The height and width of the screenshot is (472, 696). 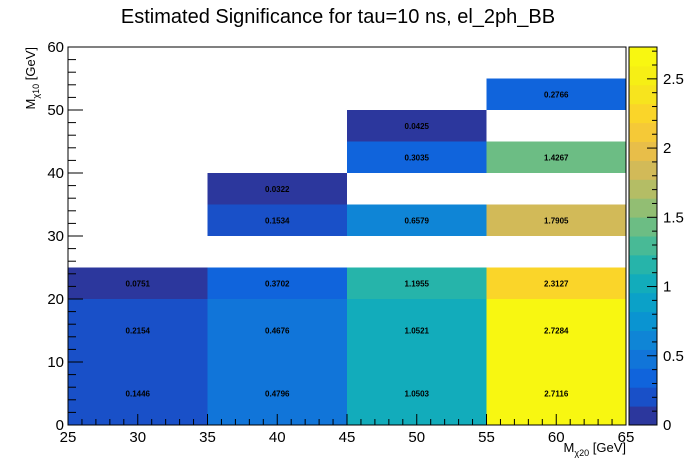 What do you see at coordinates (673, 79) in the screenshot?
I see `color-scale-tick-label: 2.5` at bounding box center [673, 79].